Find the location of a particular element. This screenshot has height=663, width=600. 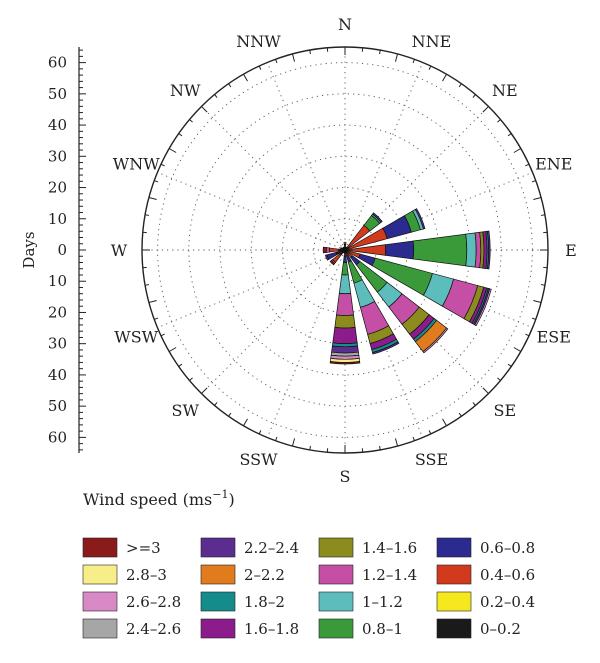

legend-label: 1–1.2 is located at coordinates (382, 602).